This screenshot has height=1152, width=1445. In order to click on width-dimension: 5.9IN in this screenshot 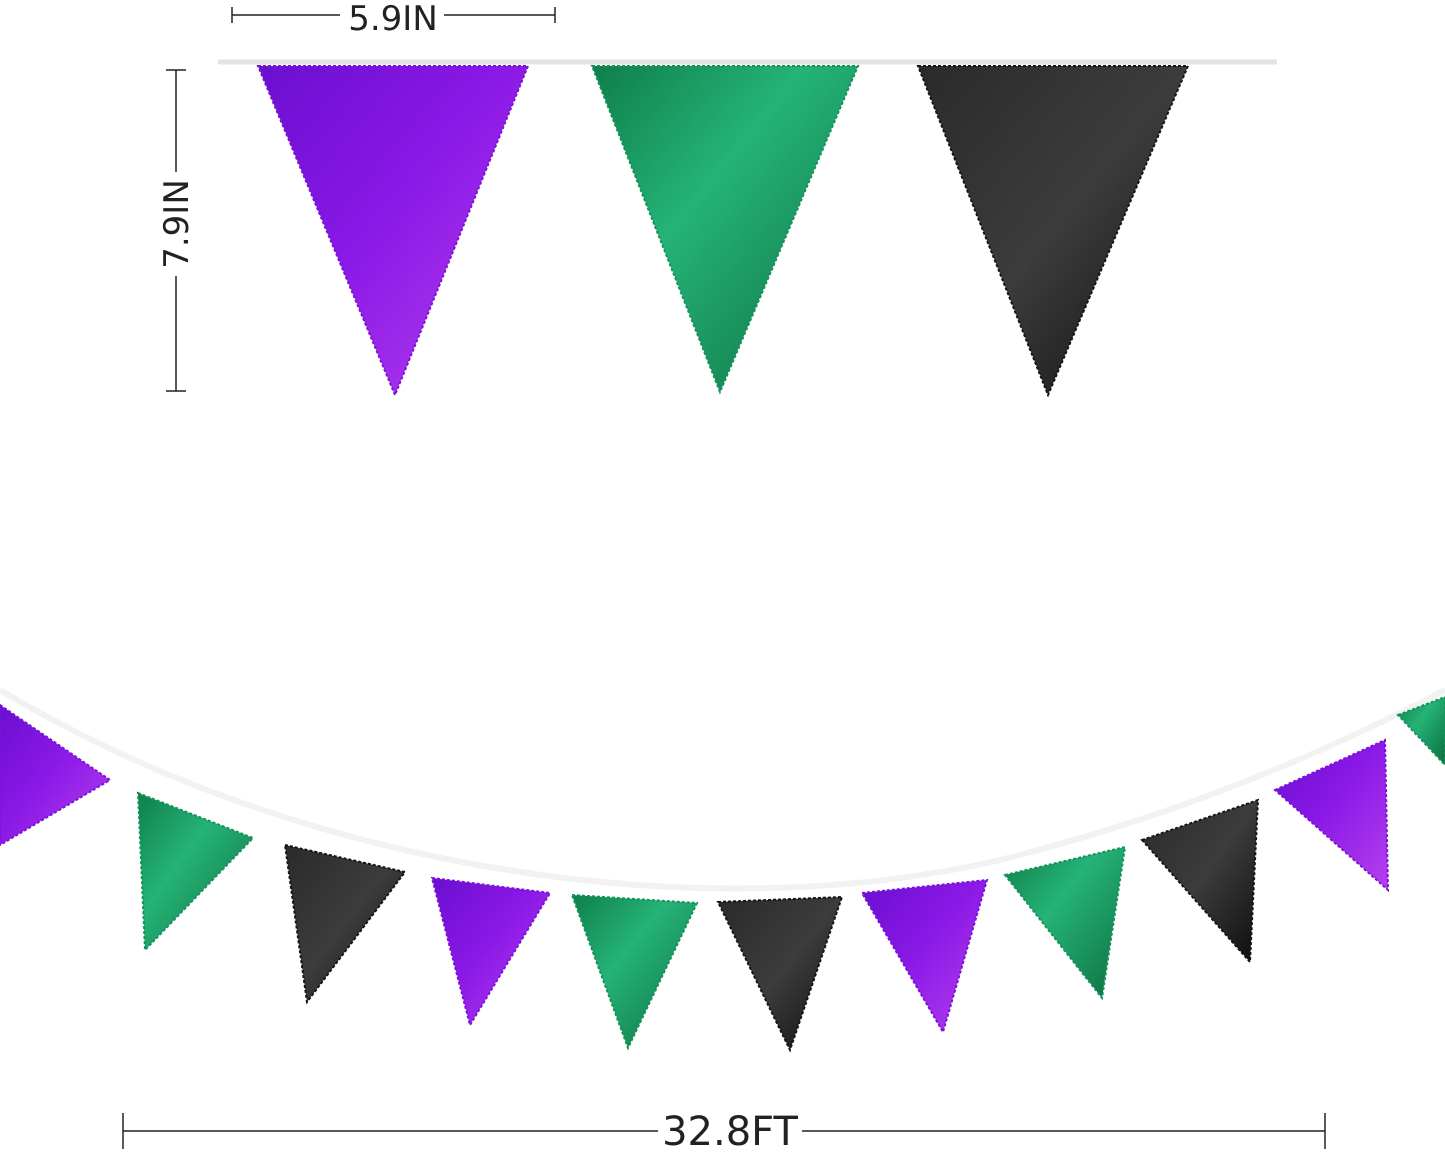, I will do `click(393, 19)`.